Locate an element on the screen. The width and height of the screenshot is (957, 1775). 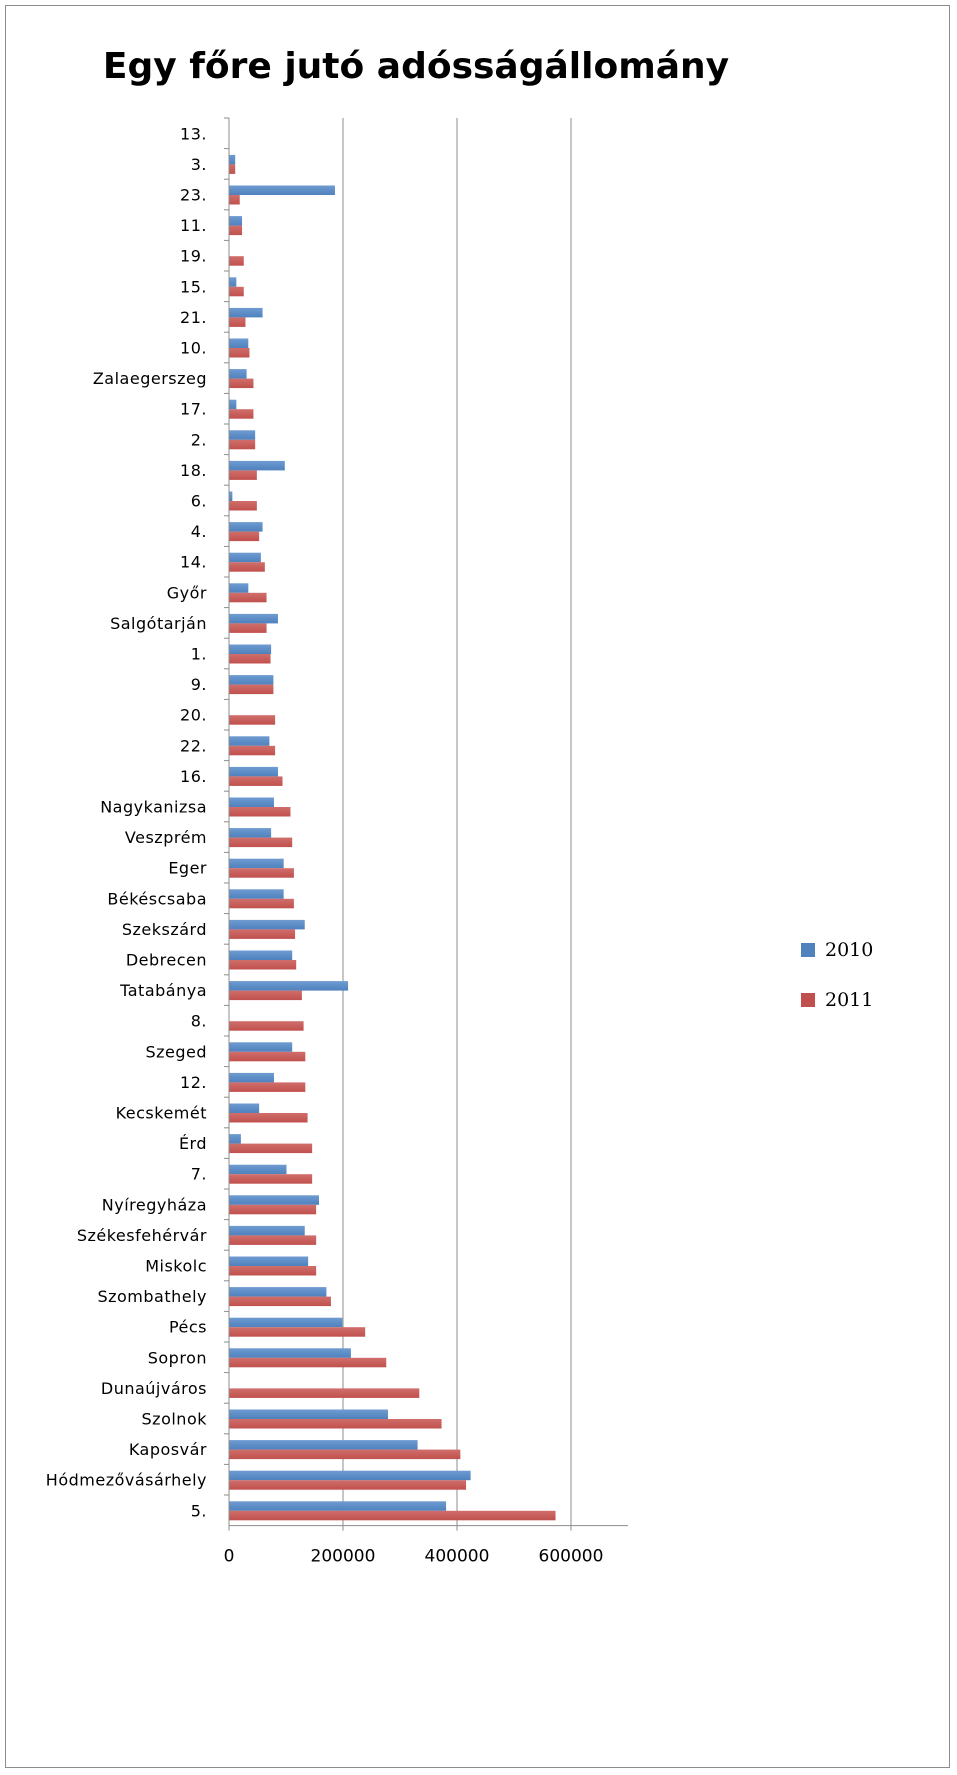
category-label-26: Szekszárd is located at coordinates (164, 929).